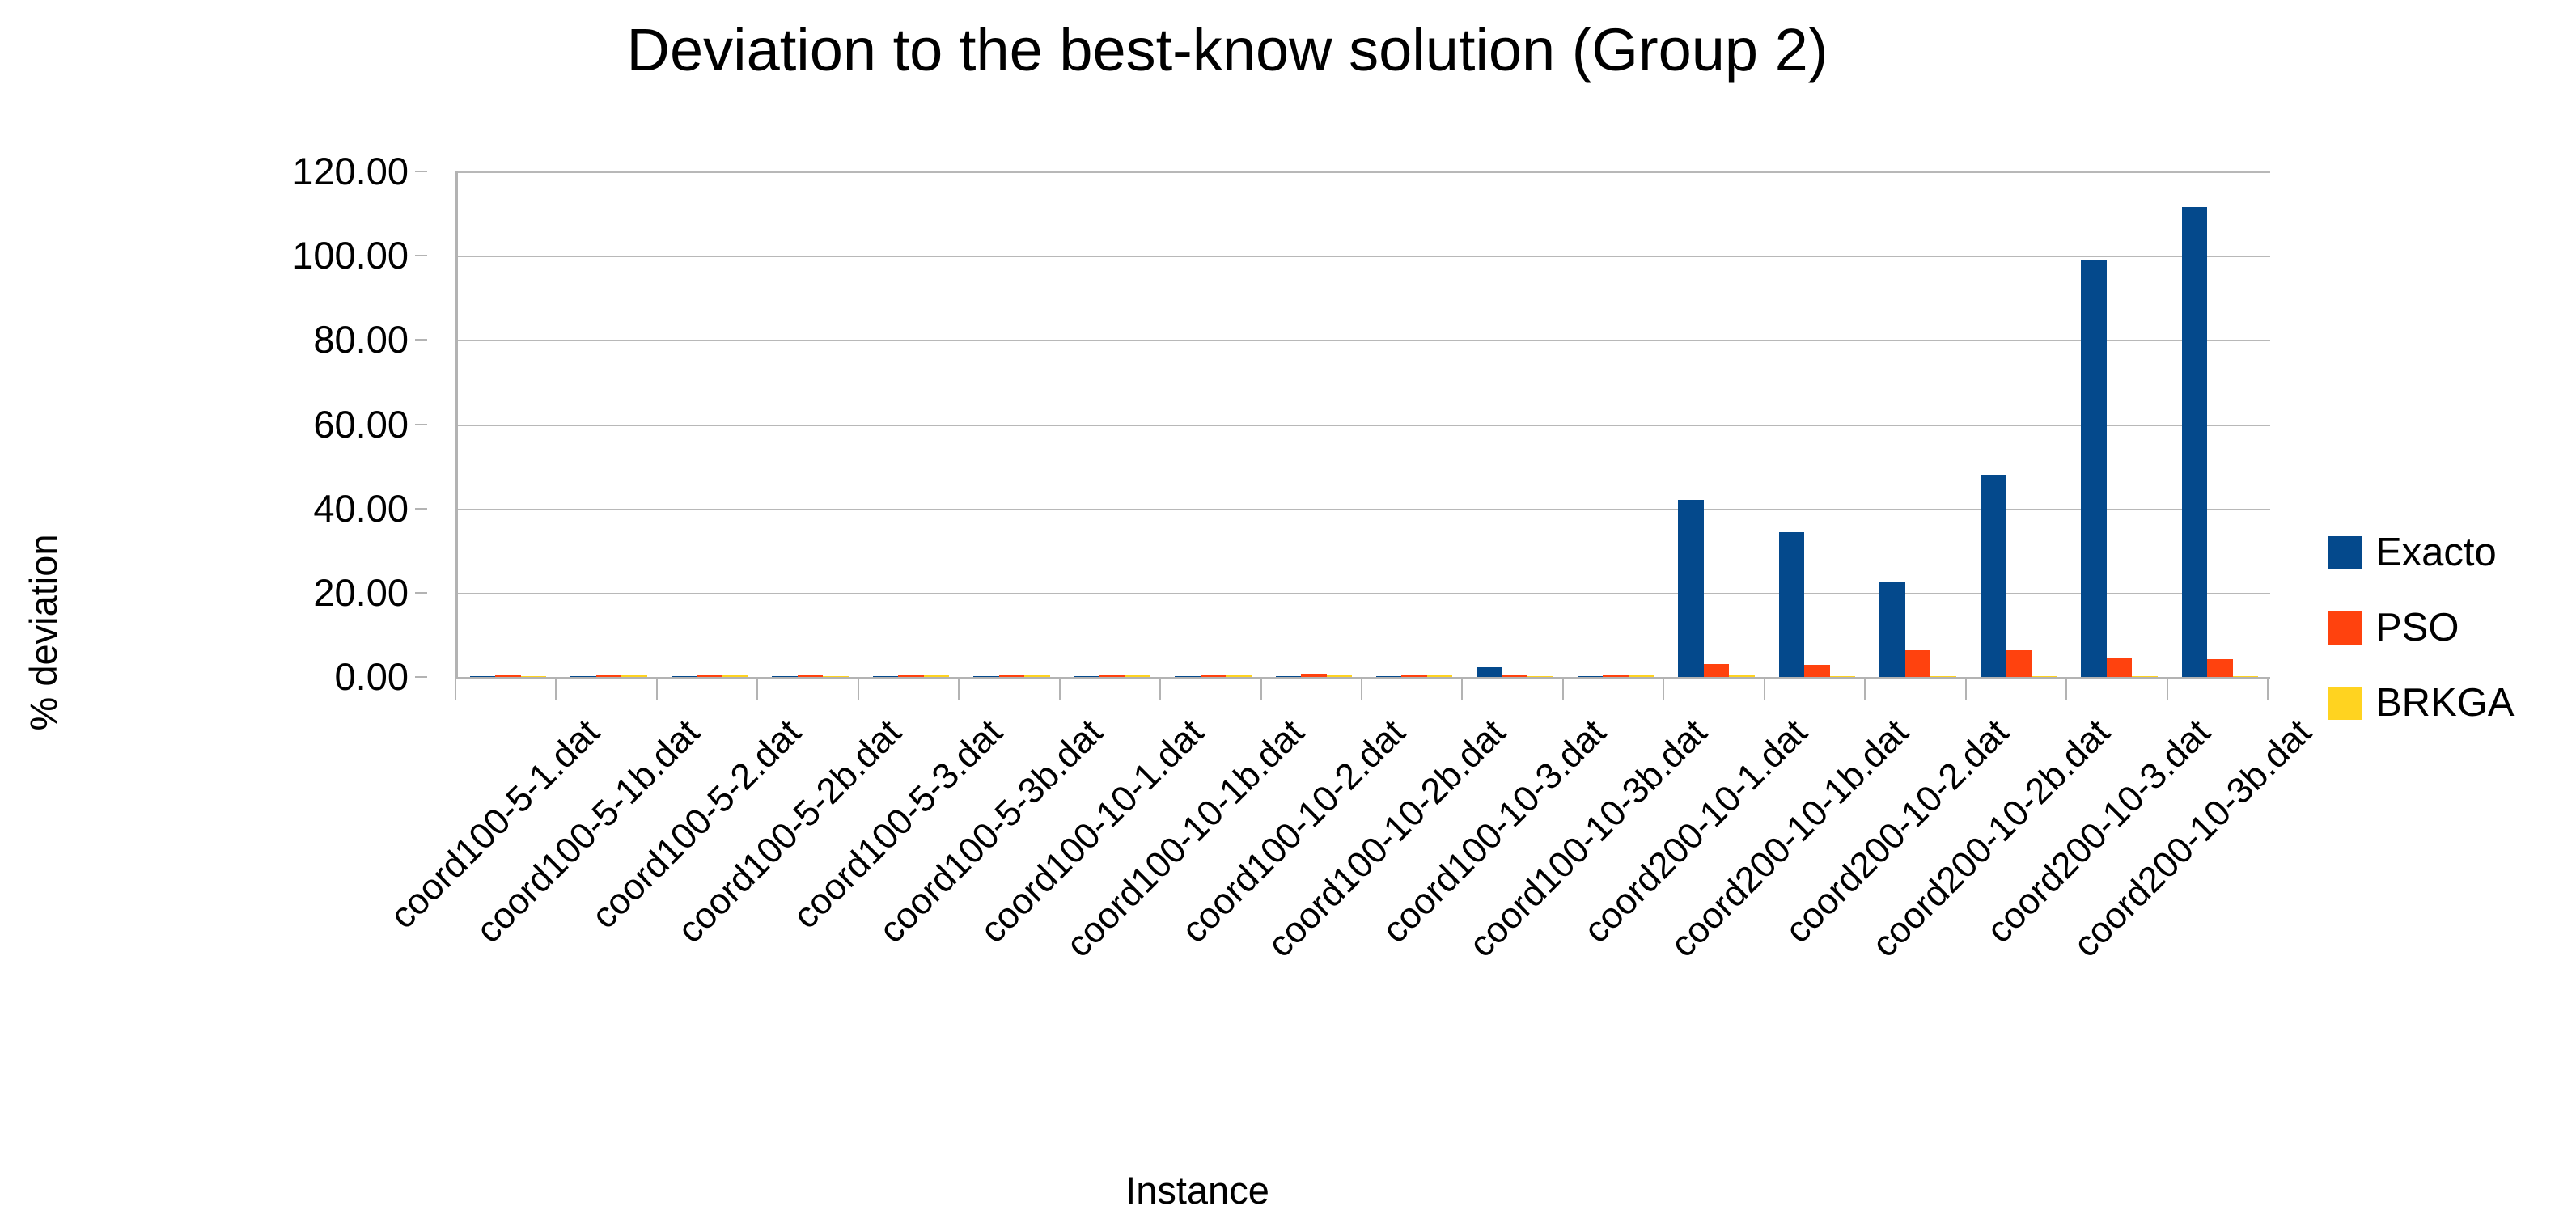  I want to click on x-axis-ticks, so click(1362, 689).